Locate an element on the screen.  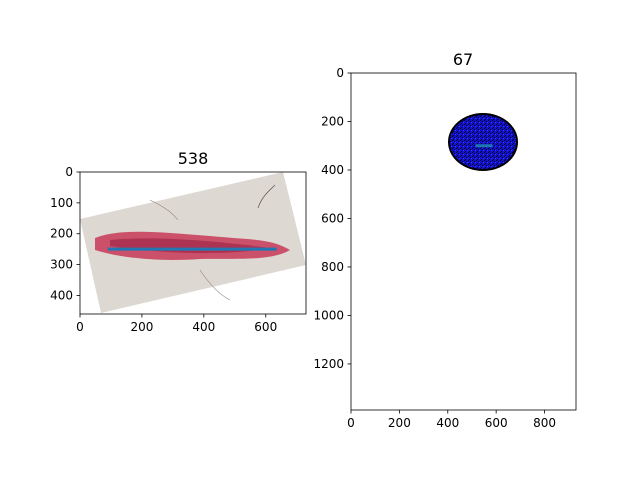
y-axis: 0 100 200 300 400 is located at coordinates (65, 233).